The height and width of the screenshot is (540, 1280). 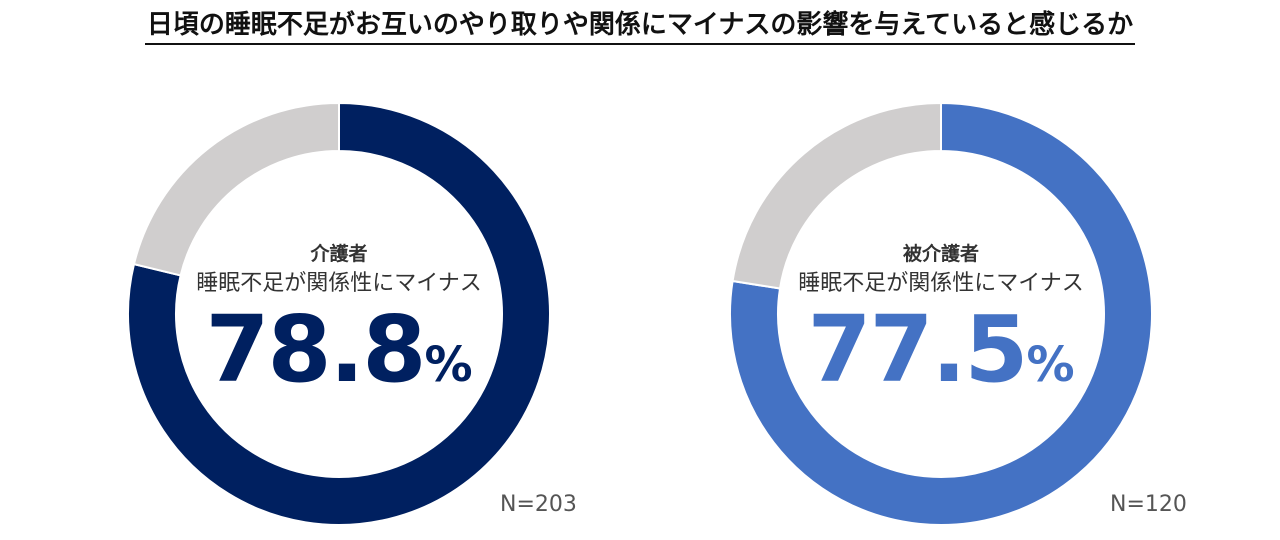 I want to click on chart-title-text: 日頃の睡眠不足がお互いのやり取りや関係にマイナスの影響を与えていると感じるか, so click(x=640, y=26).